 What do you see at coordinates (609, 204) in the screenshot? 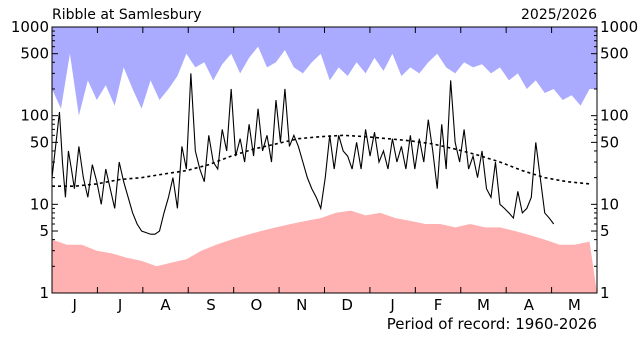
I see `y-tick-label-right: 10` at bounding box center [609, 204].